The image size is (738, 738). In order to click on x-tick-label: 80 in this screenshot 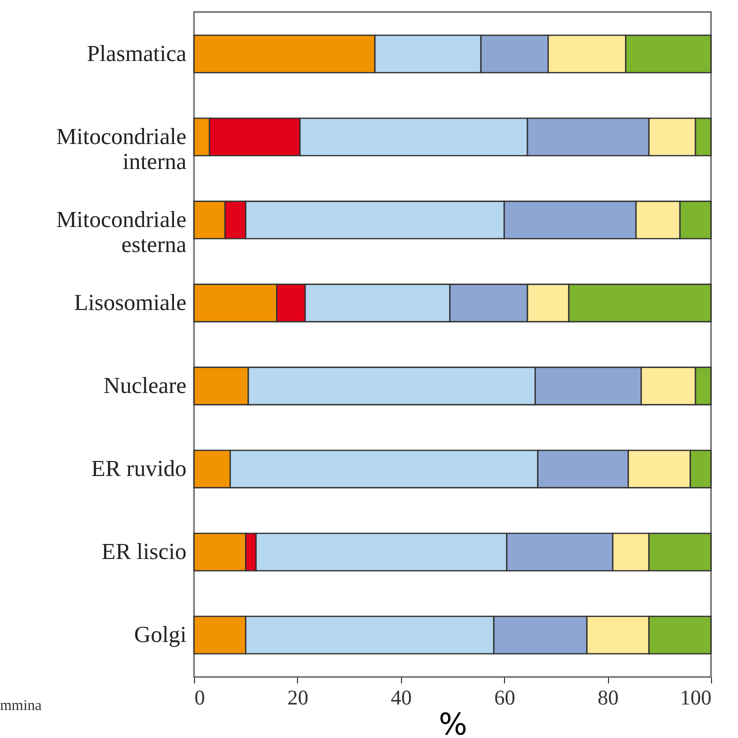, I will do `click(608, 698)`.